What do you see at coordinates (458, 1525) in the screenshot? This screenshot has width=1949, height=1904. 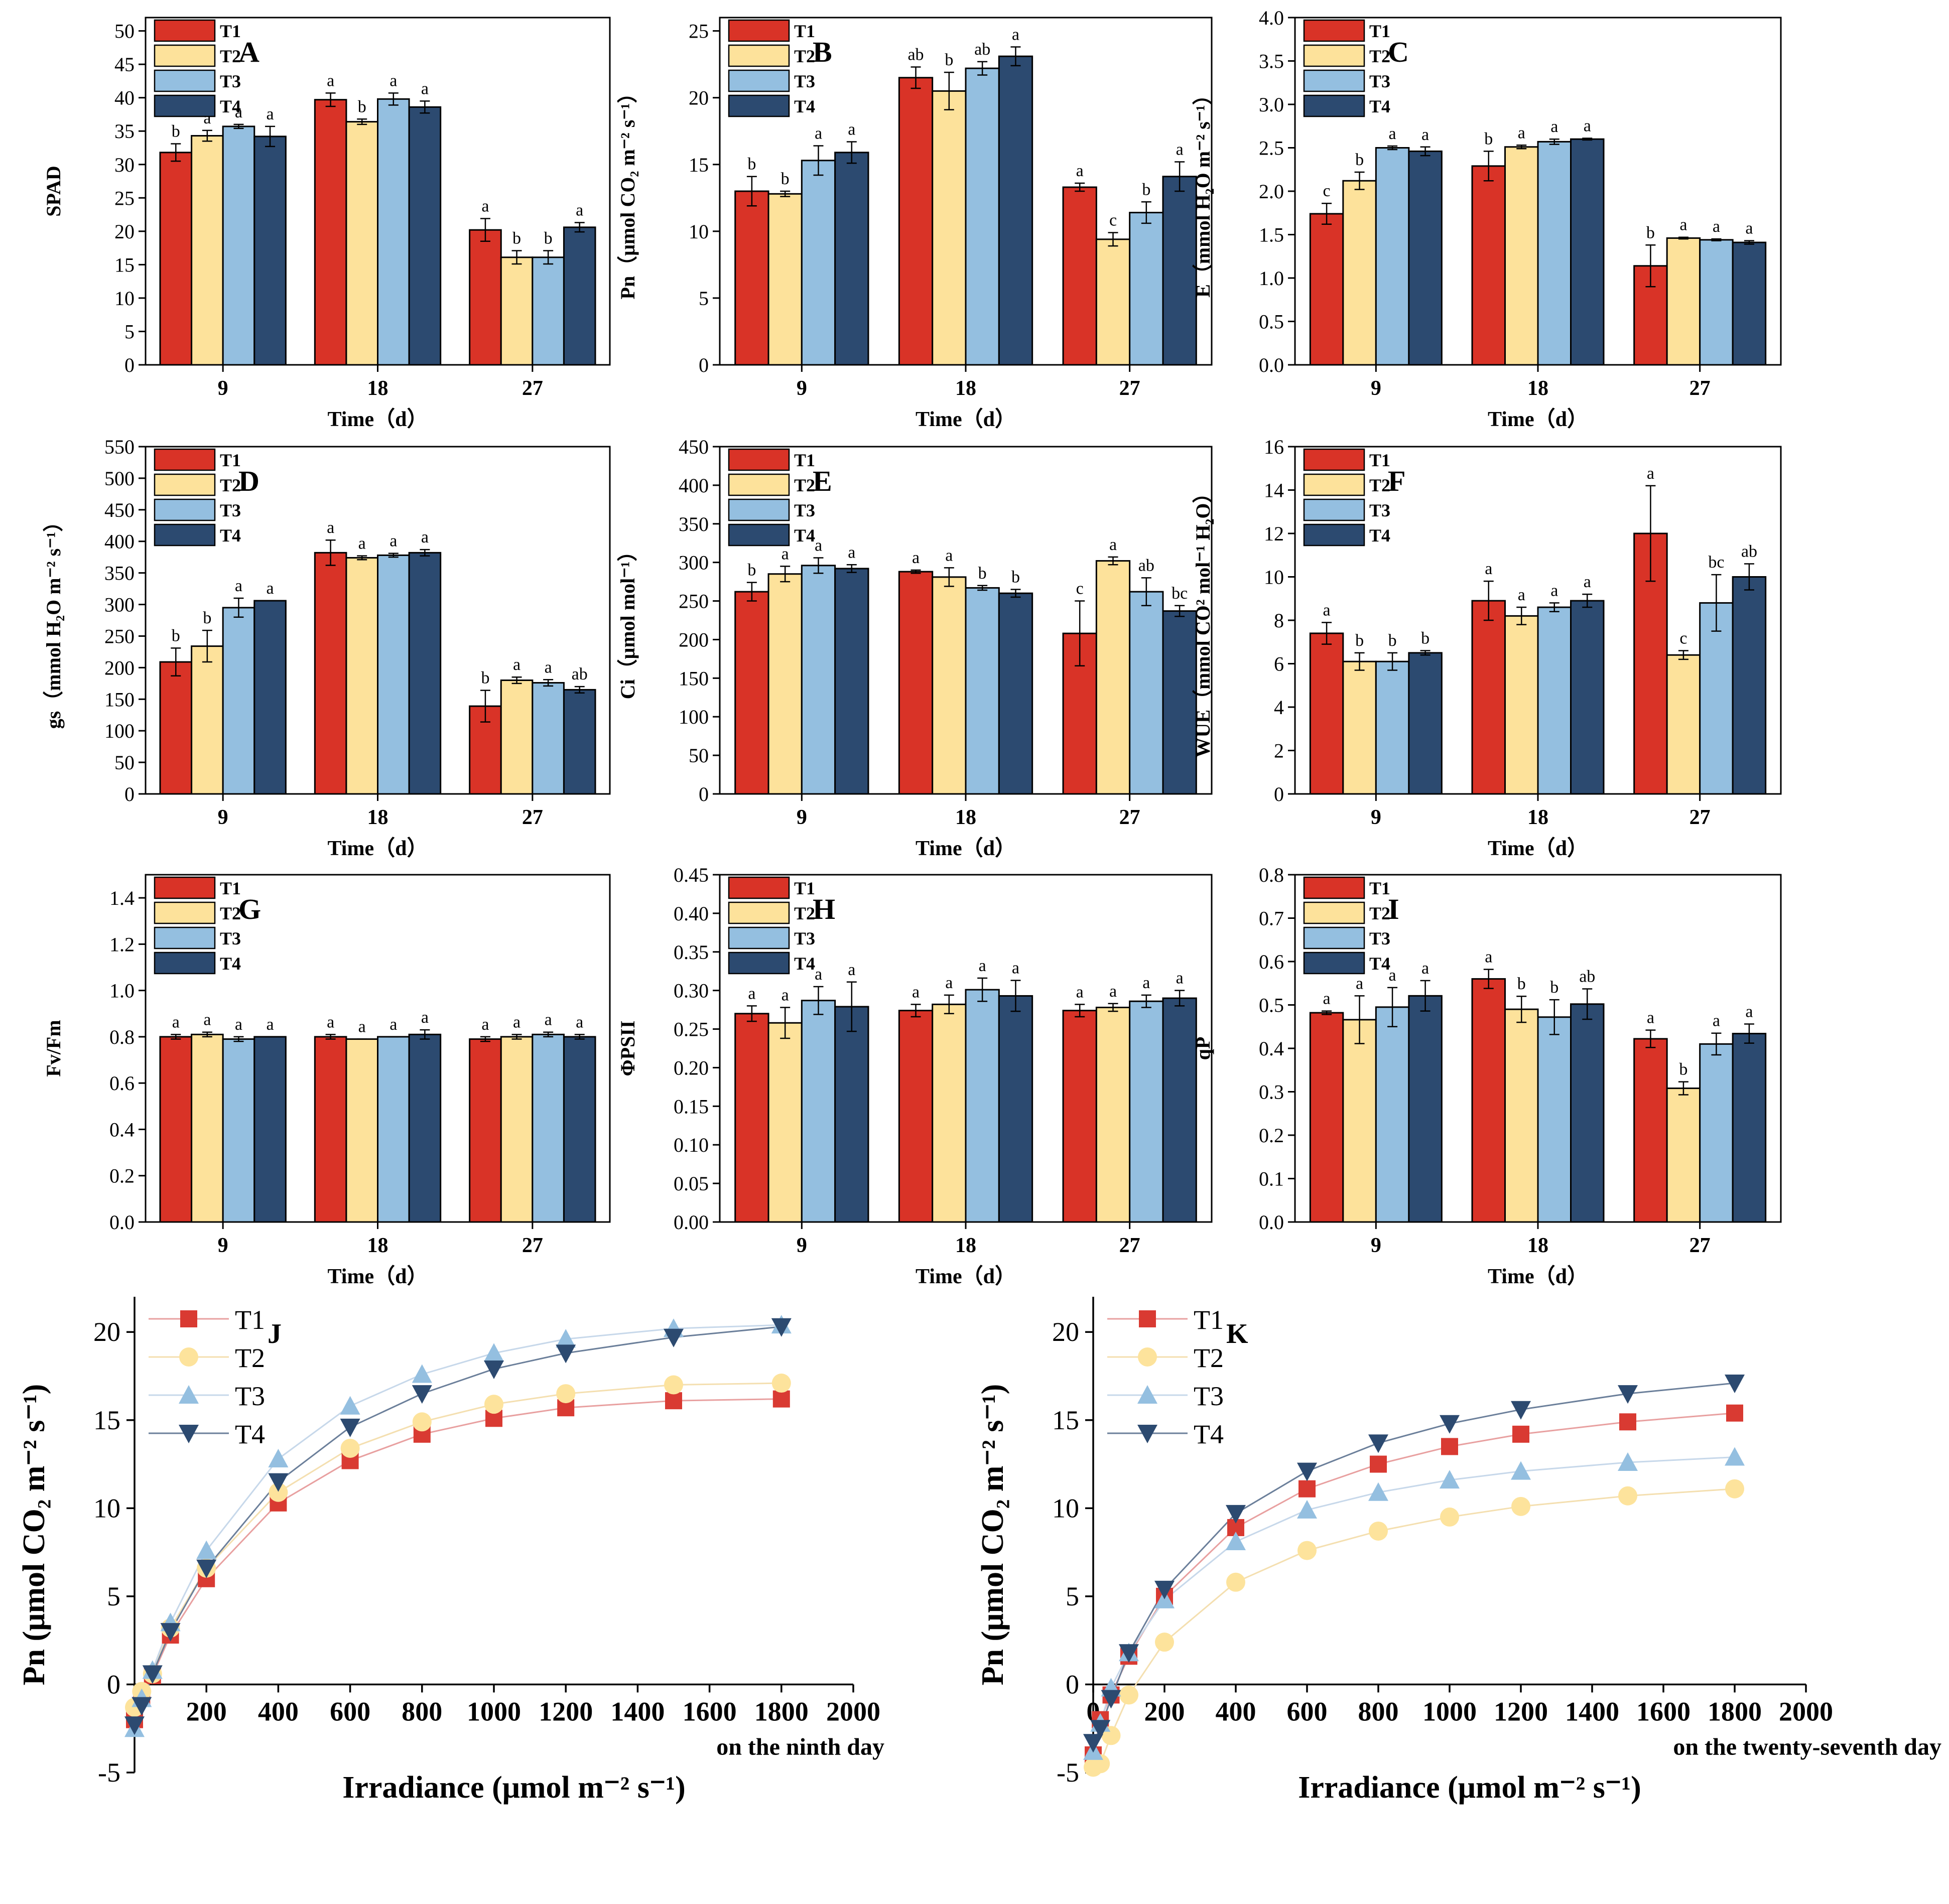 I see `series-line-T4` at bounding box center [458, 1525].